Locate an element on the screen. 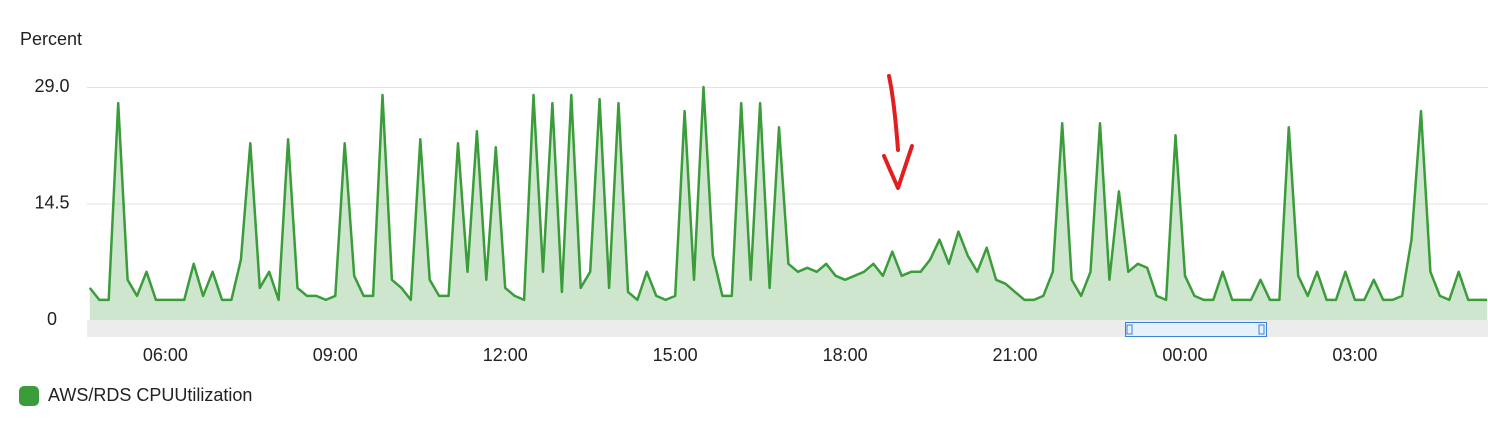 The width and height of the screenshot is (1488, 429). x-tick-label: 09:00 is located at coordinates (335, 355).